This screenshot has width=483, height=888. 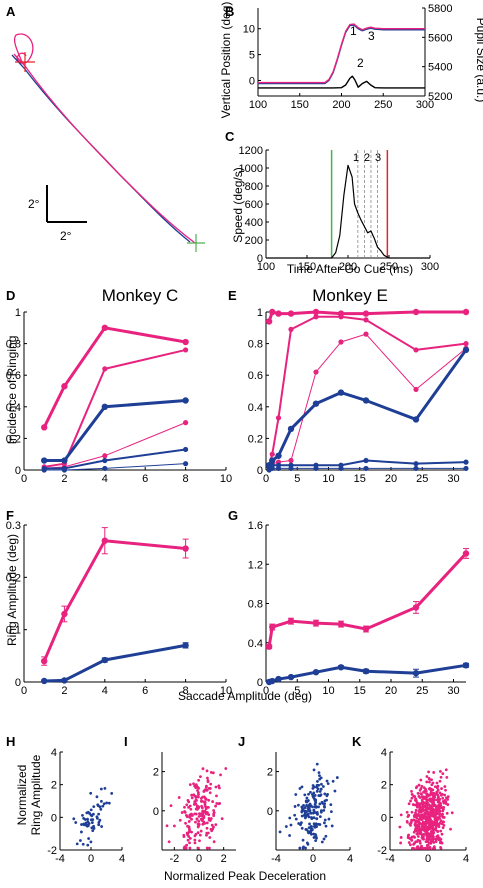 What do you see at coordinates (254, 241) in the screenshot?
I see `y-tick-label: 200` at bounding box center [254, 241].